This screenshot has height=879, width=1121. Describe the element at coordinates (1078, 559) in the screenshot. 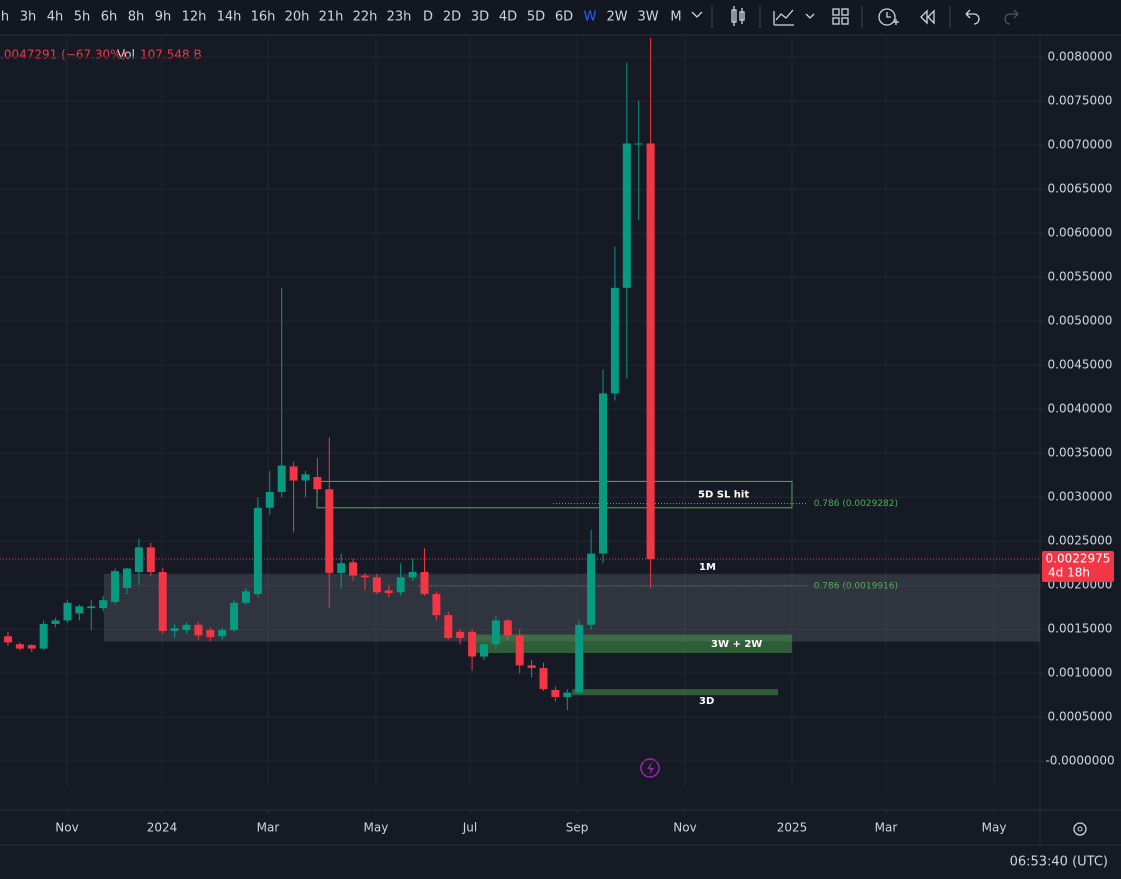

I see `last-price-label: 0.0022975` at that location.